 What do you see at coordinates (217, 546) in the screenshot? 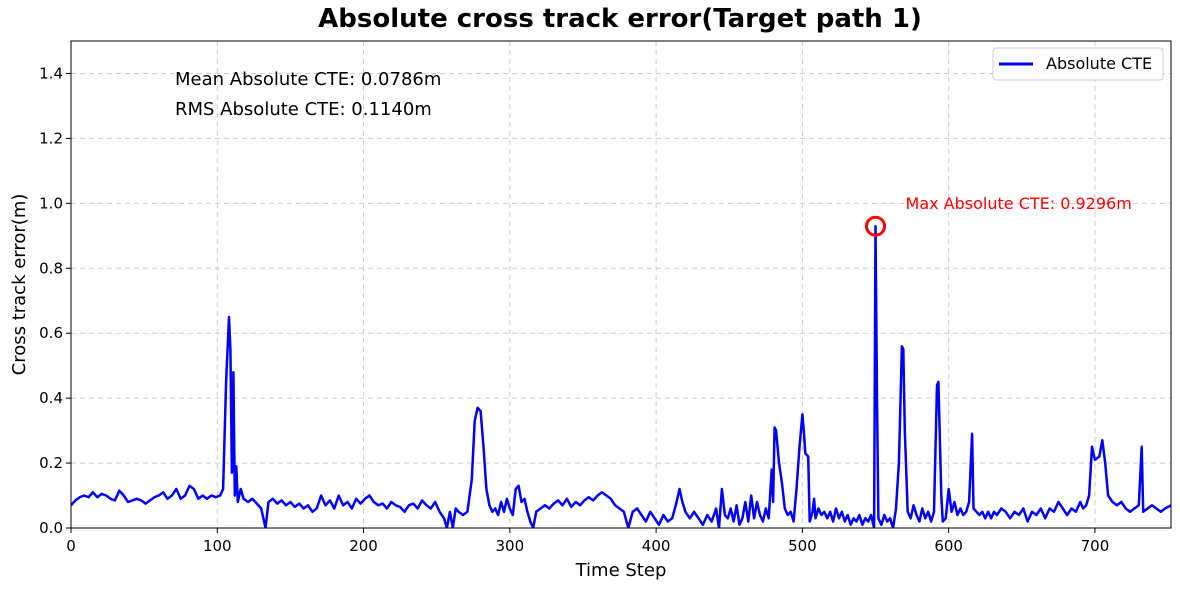
I see `x-tick-label: 100` at bounding box center [217, 546].